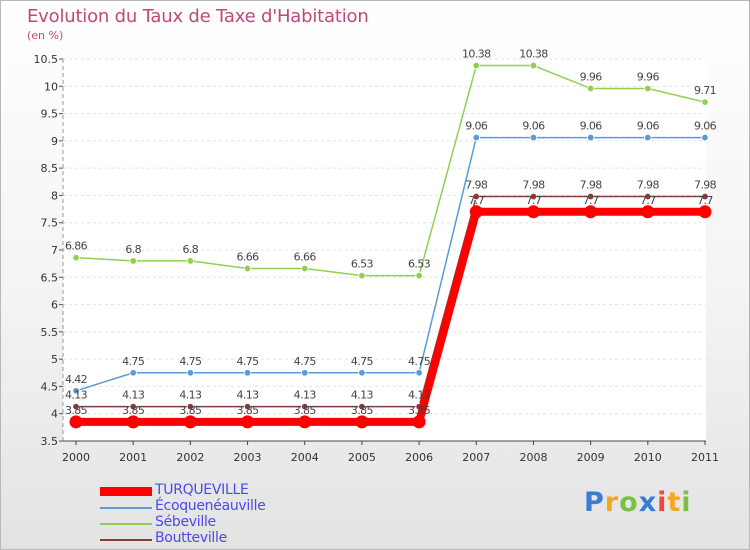  I want to click on y-tick-label: 9.5, so click(50, 114).